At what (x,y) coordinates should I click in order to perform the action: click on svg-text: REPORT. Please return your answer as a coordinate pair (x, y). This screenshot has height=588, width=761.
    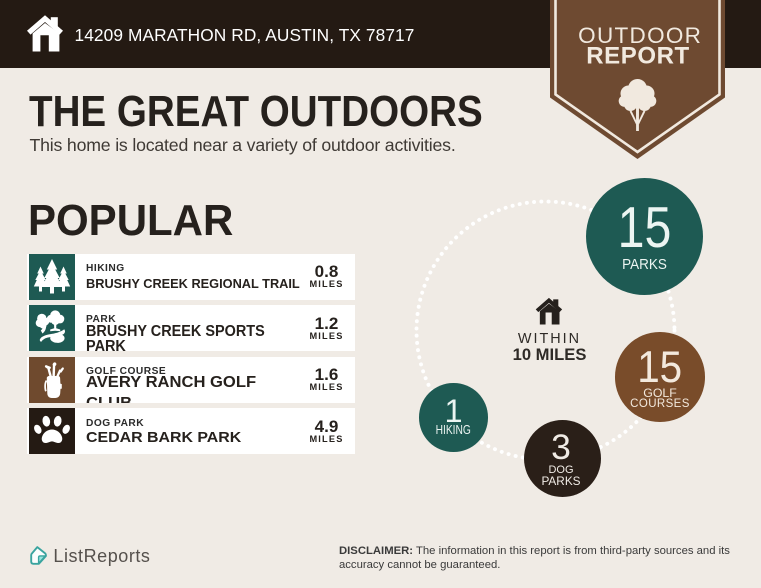
    Looking at the image, I should click on (638, 56).